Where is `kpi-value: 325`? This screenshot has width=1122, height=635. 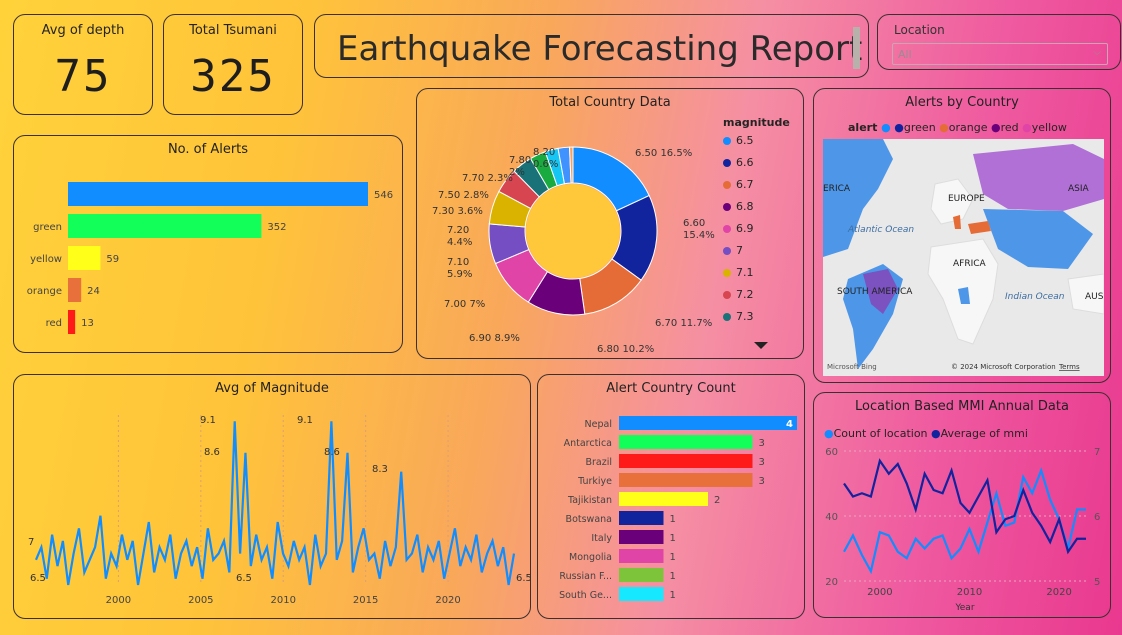
kpi-value: 325 is located at coordinates (233, 76).